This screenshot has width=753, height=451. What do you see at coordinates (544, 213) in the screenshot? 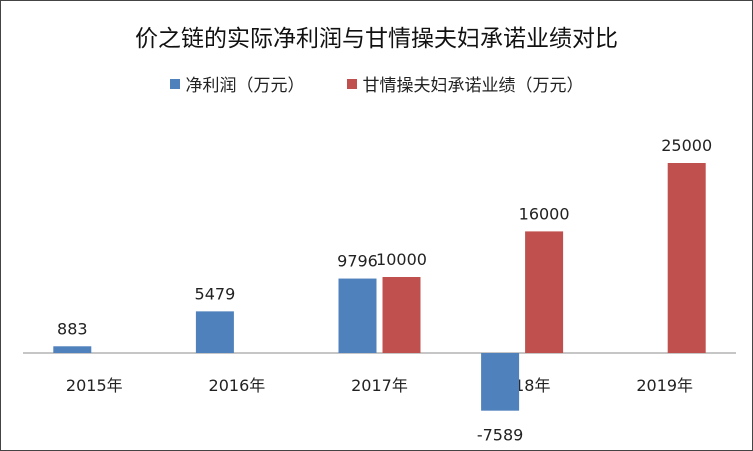
I see `data-label: 16000` at bounding box center [544, 213].